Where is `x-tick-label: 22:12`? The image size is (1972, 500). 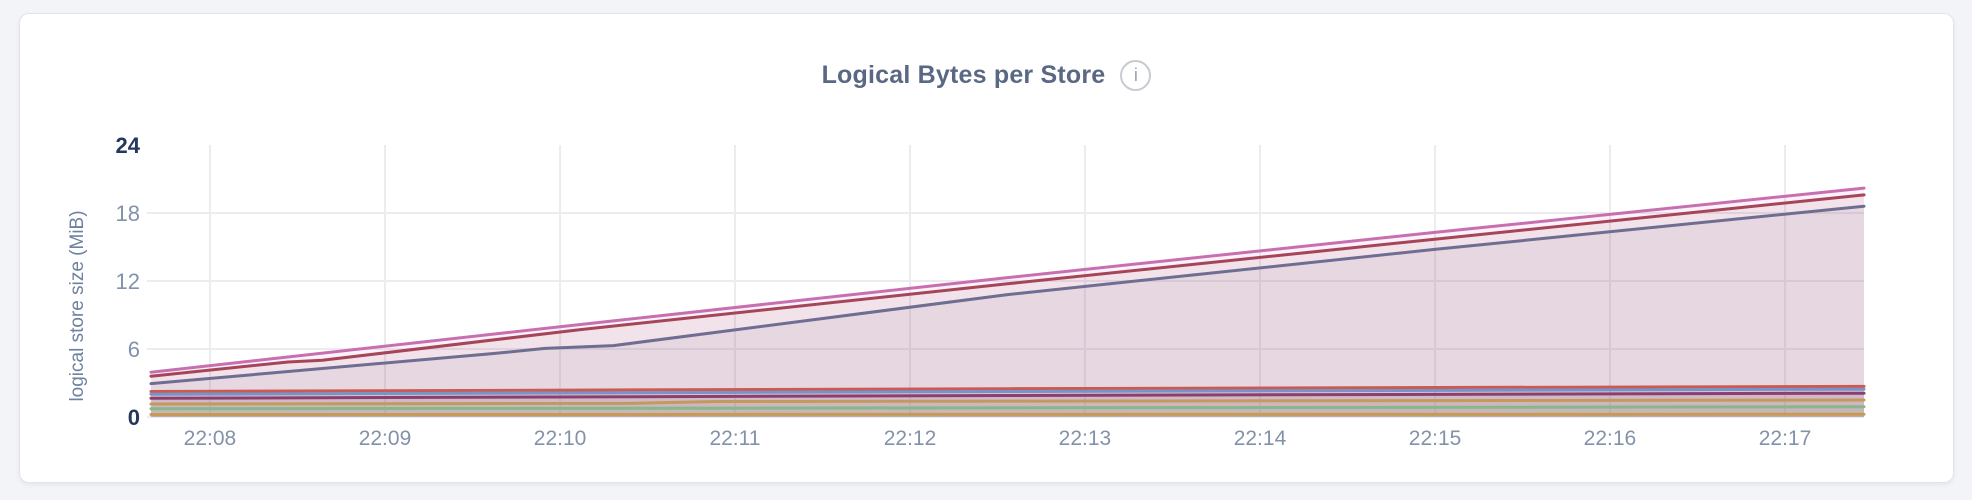 x-tick-label: 22:12 is located at coordinates (910, 438).